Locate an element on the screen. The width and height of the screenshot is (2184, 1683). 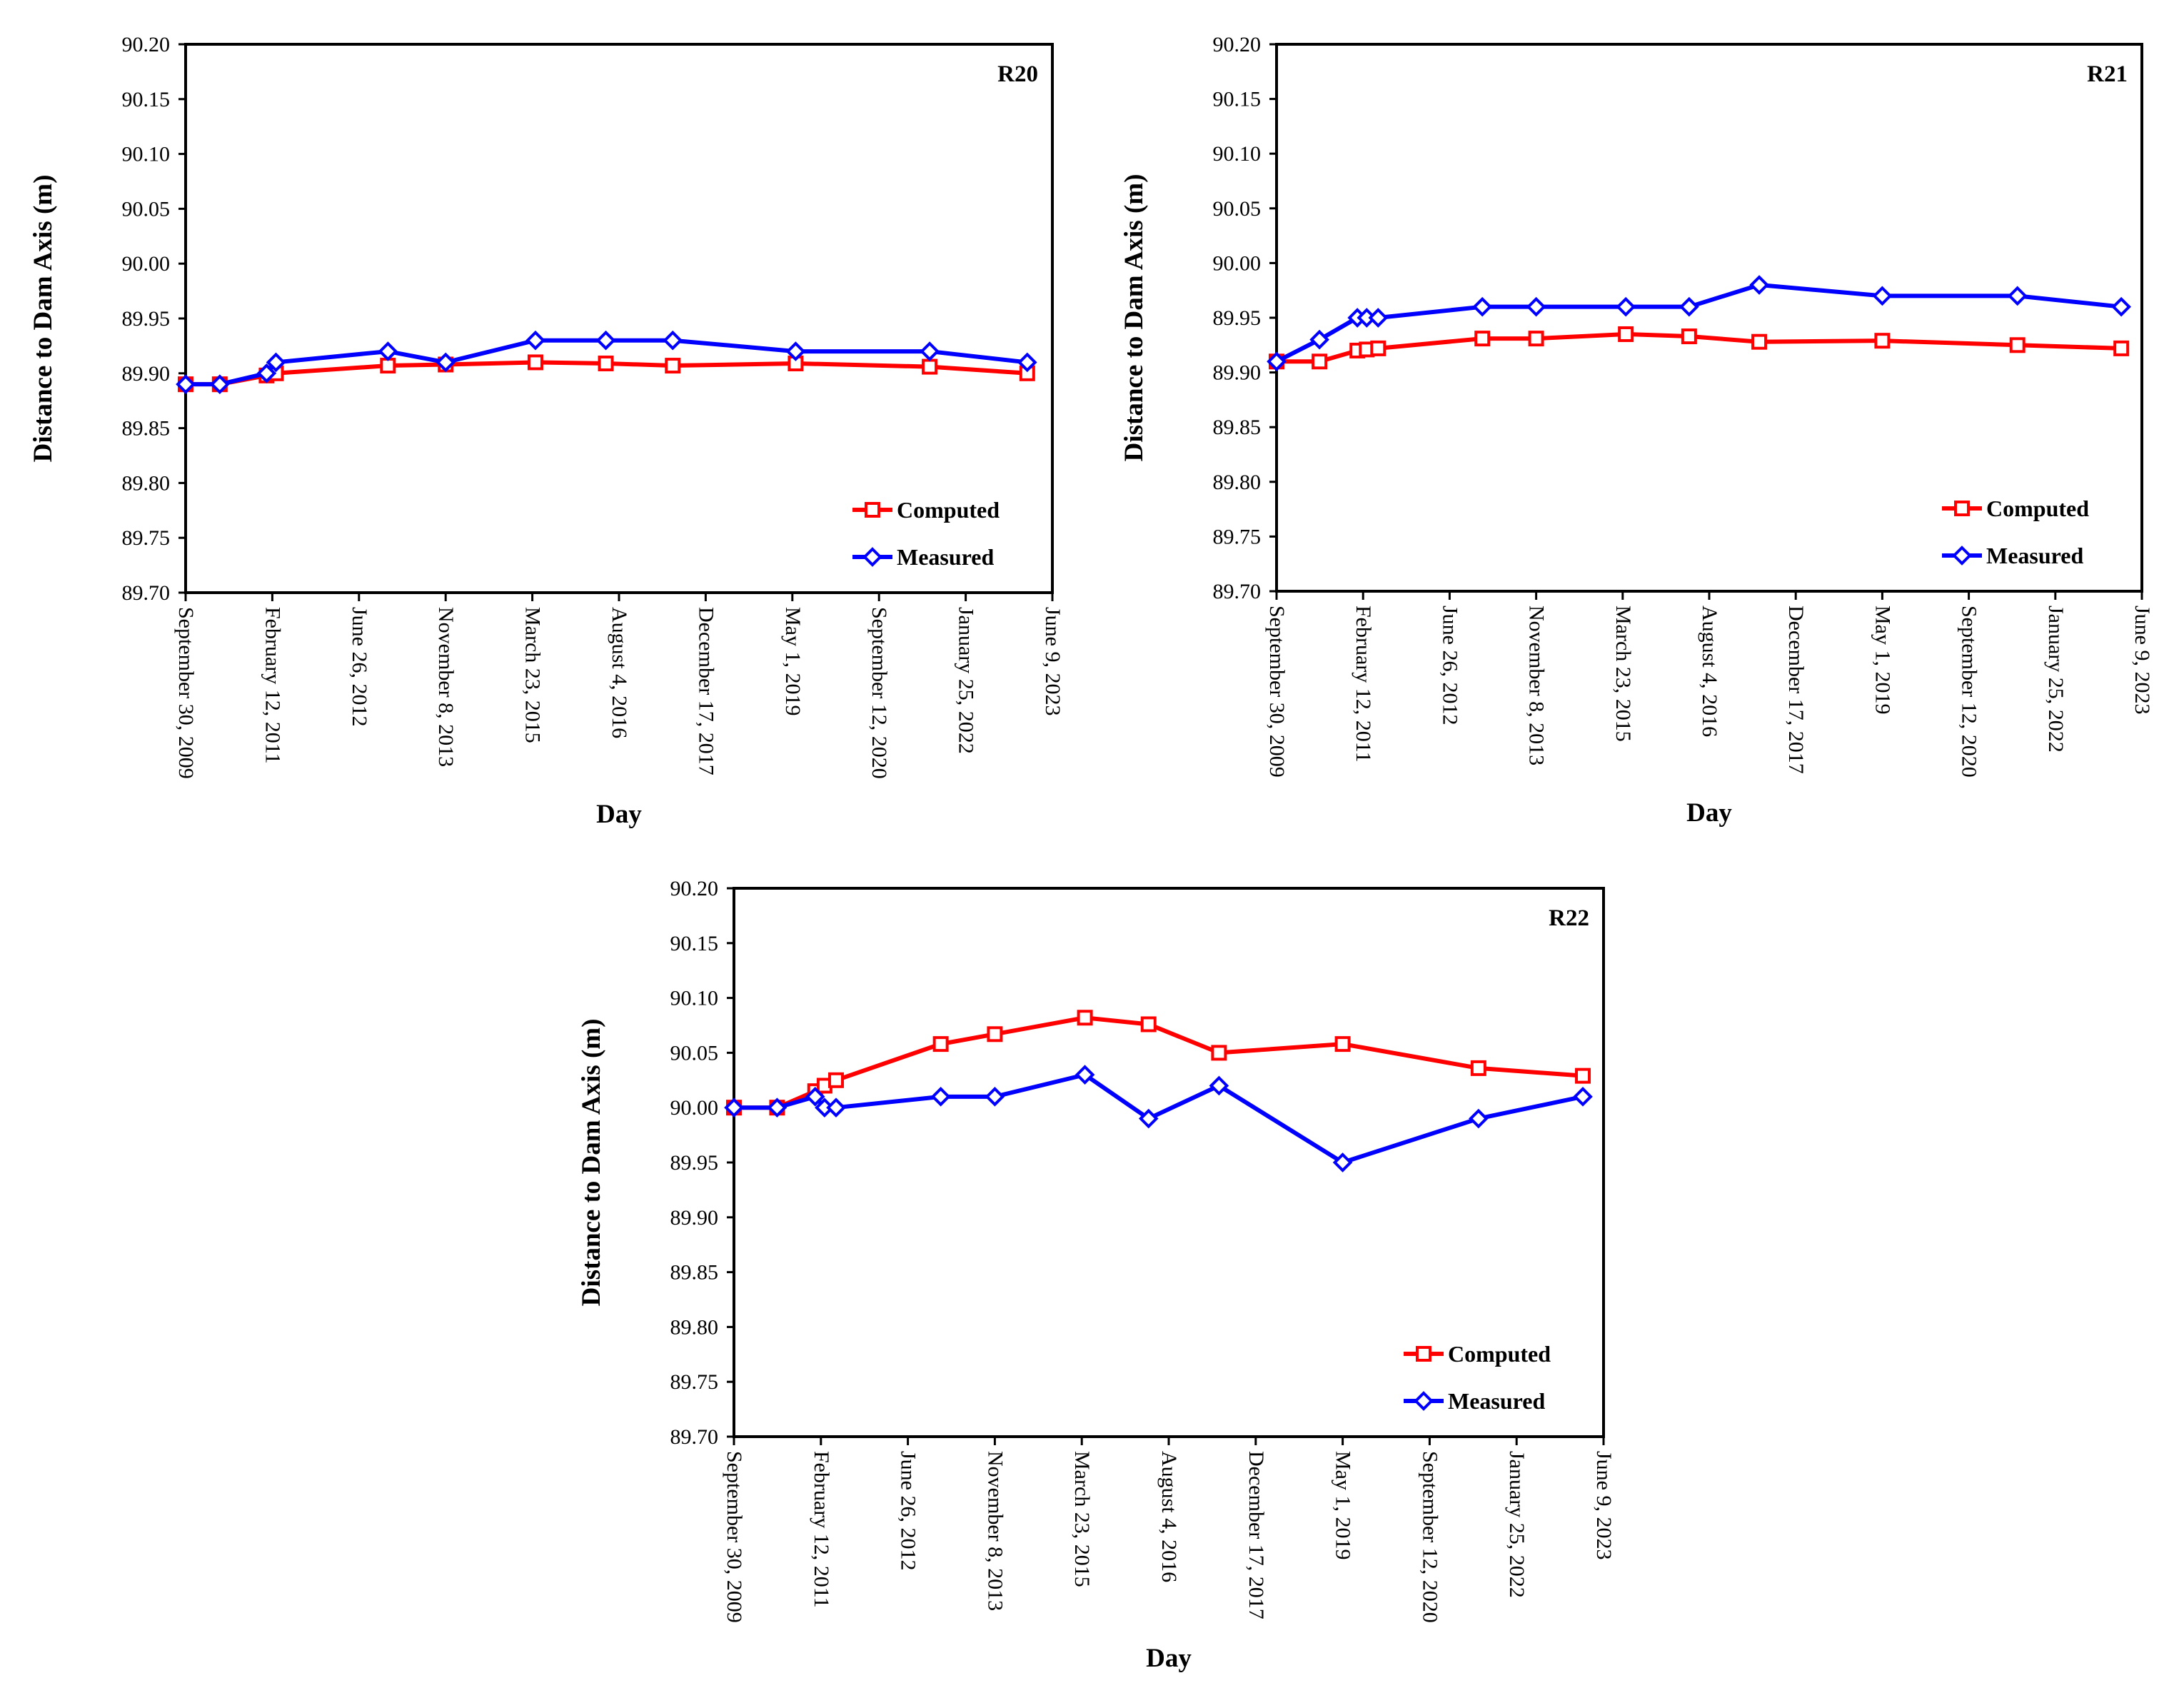
panel-title: R21 is located at coordinates (2107, 74).